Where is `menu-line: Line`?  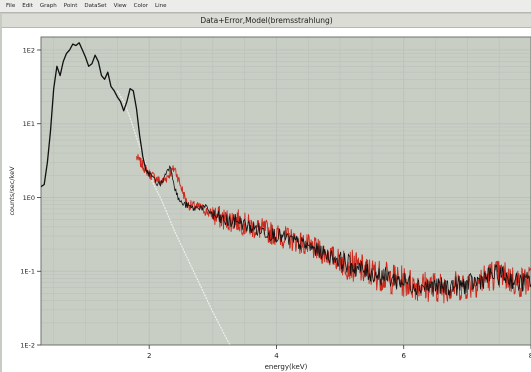 menu-line: Line is located at coordinates (161, 6).